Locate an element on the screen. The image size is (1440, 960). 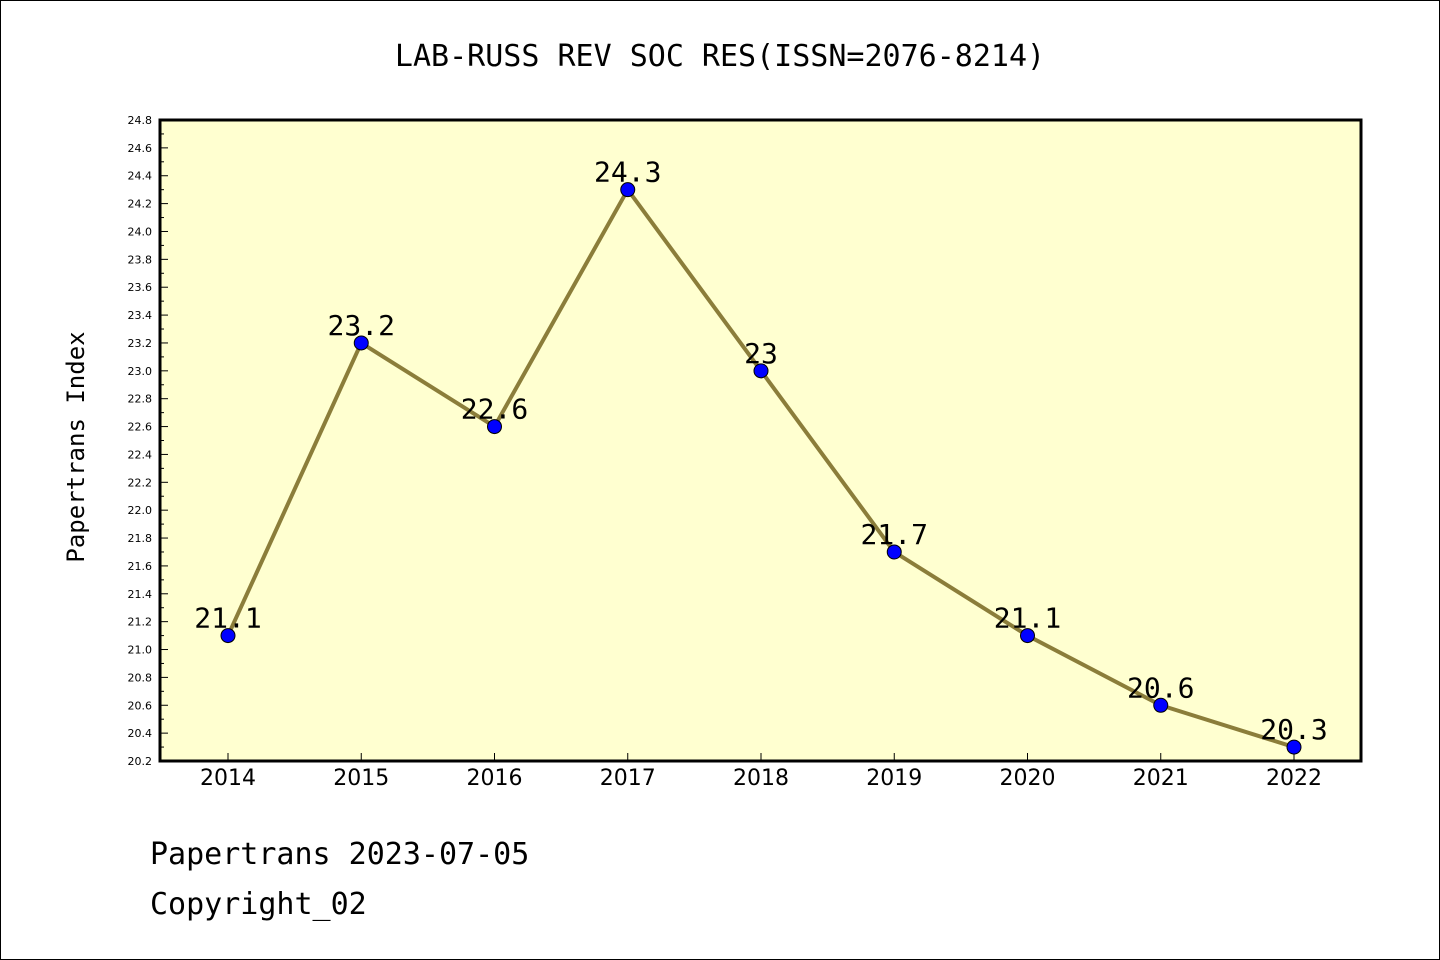
x-tick-label: 2018 is located at coordinates (761, 778).